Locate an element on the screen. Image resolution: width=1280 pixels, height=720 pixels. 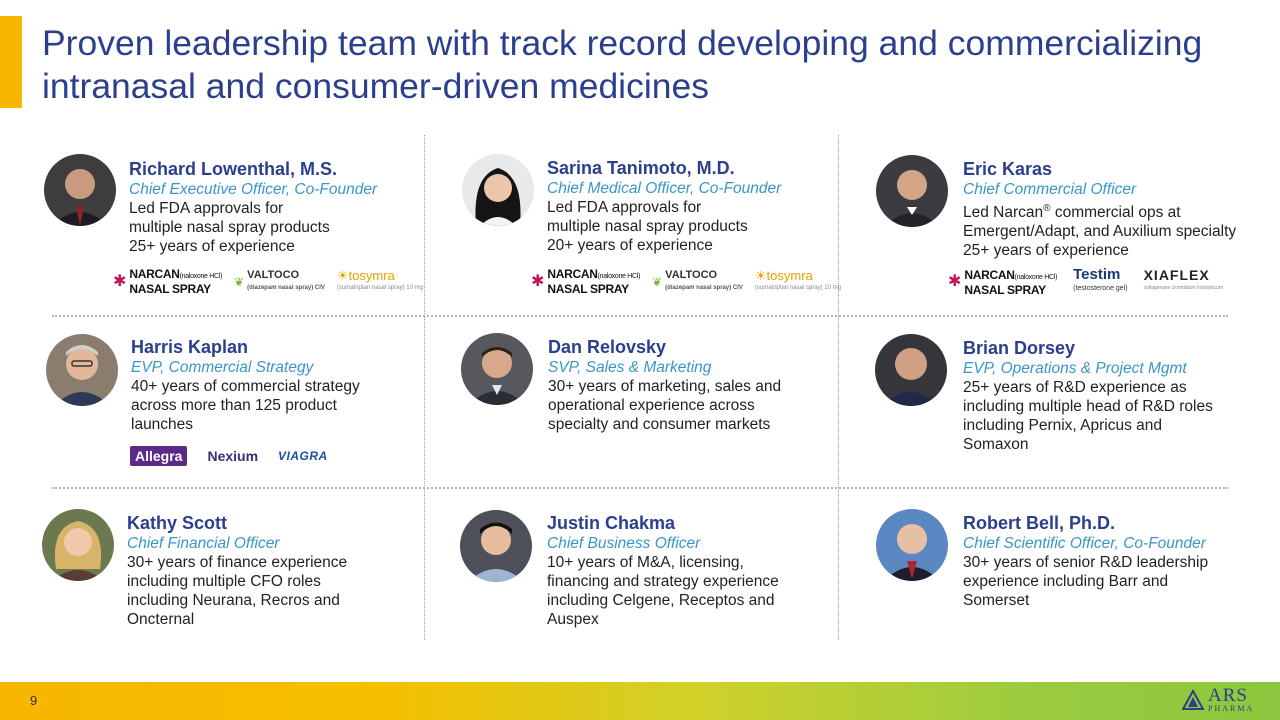
registered-mark: ® is located at coordinates (1047, 208).